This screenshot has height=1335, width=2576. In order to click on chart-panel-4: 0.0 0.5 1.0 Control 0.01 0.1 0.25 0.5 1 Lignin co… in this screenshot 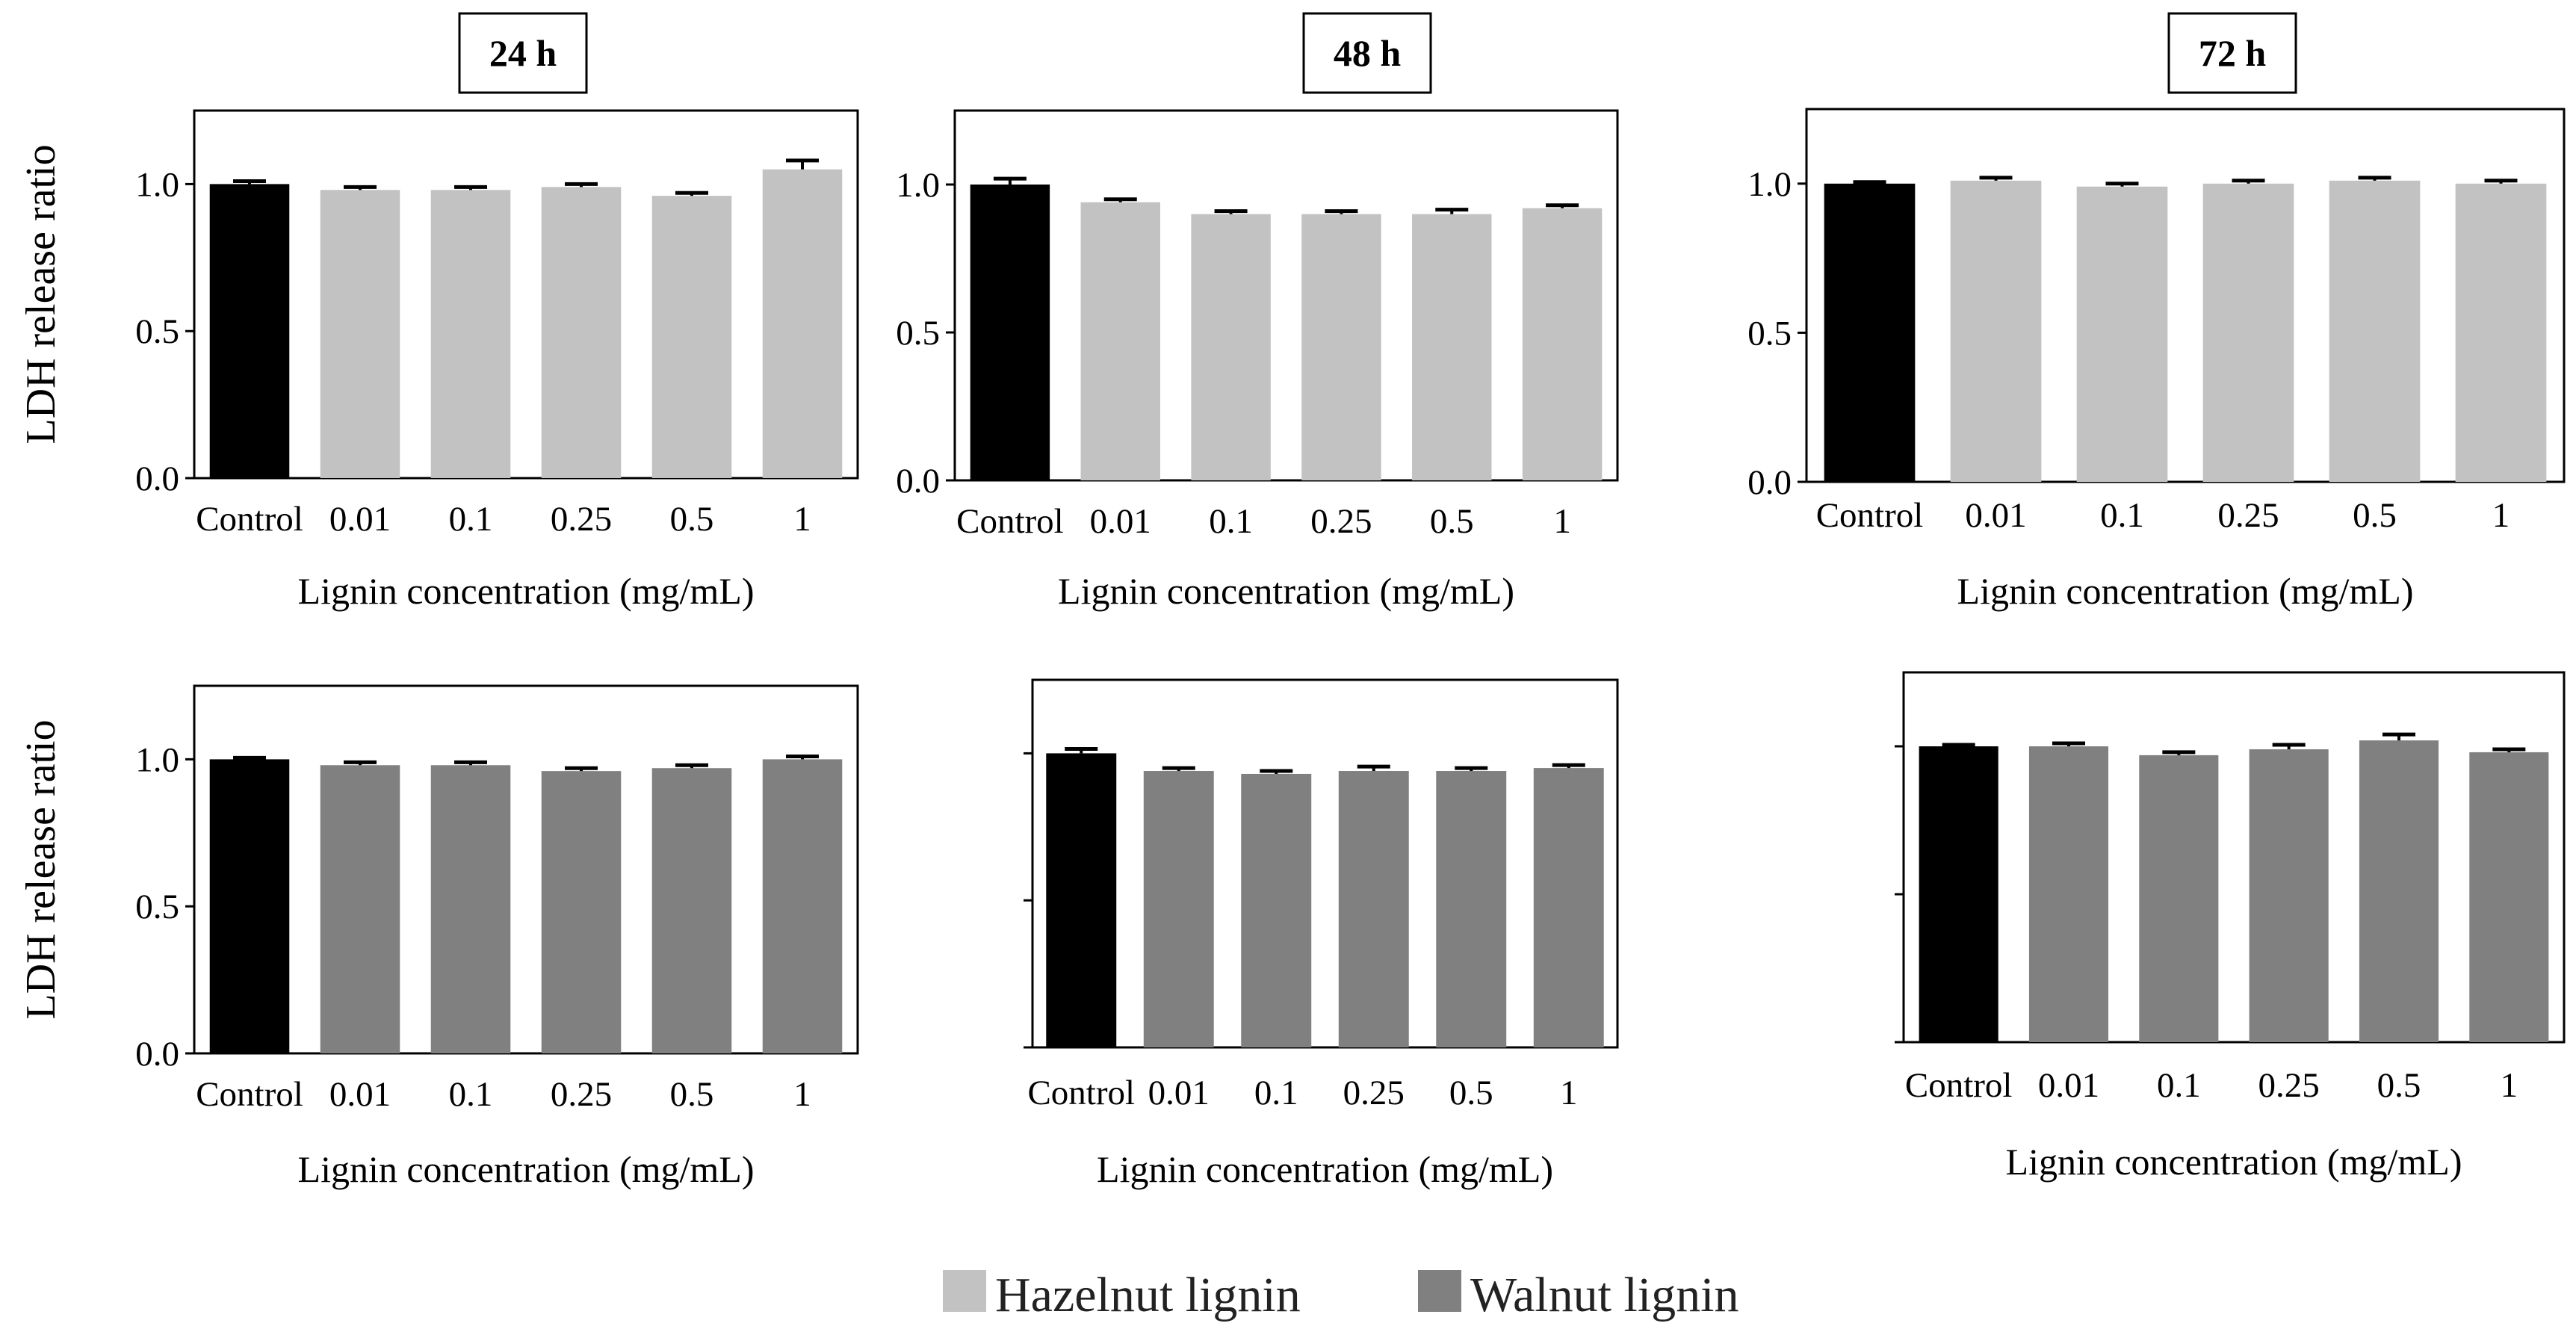, I will do `click(438, 937)`.